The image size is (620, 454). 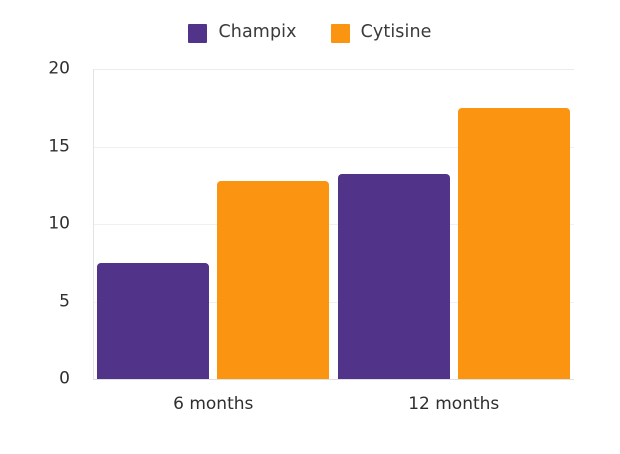 What do you see at coordinates (59, 146) in the screenshot?
I see `y-axis-tick-label: 15` at bounding box center [59, 146].